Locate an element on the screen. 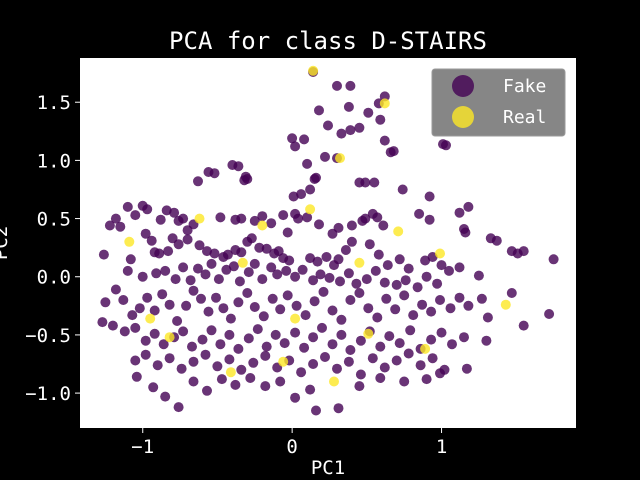 Image resolution: width=640 pixels, height=480 pixels. legend-label-real: Real is located at coordinates (524, 117).